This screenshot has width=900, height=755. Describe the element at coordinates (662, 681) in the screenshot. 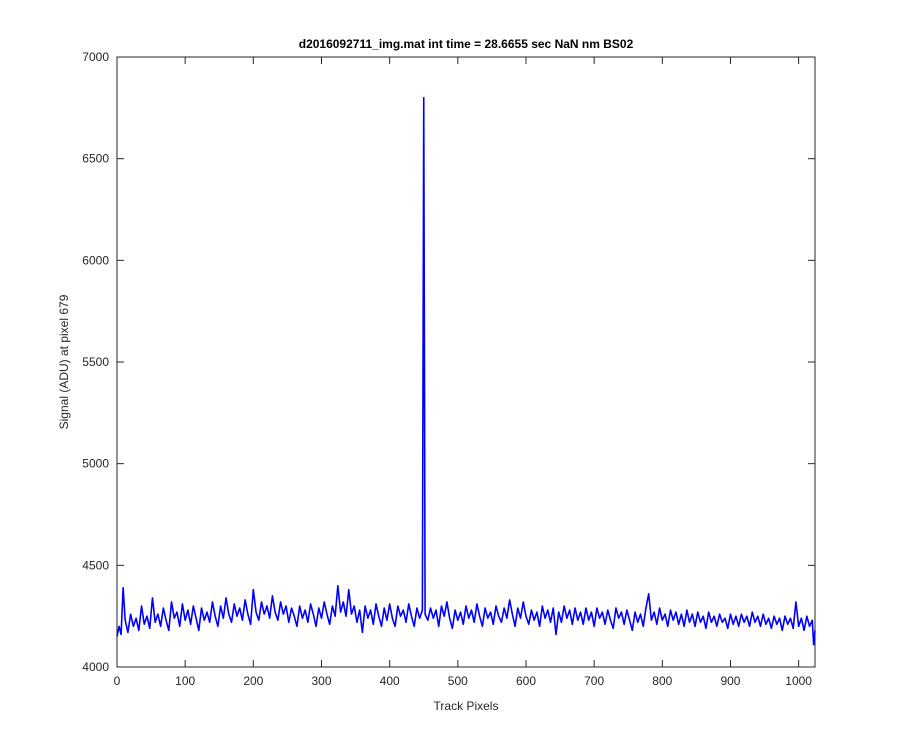

I see `x-tick-label: 800` at that location.